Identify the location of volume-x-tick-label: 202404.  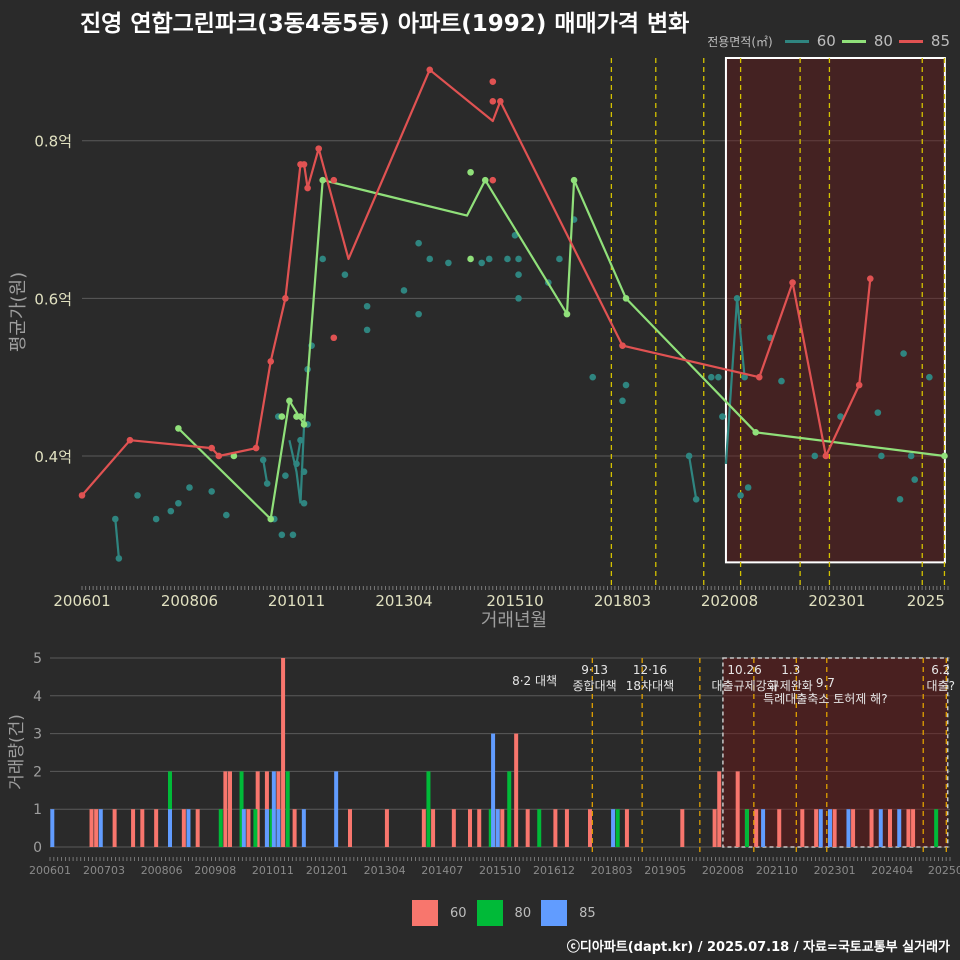
(892, 870).